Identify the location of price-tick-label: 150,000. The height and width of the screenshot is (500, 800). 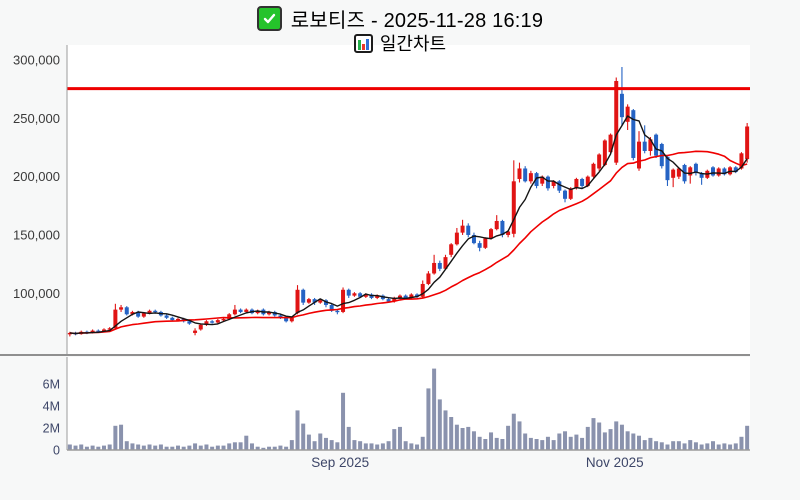
(36, 234).